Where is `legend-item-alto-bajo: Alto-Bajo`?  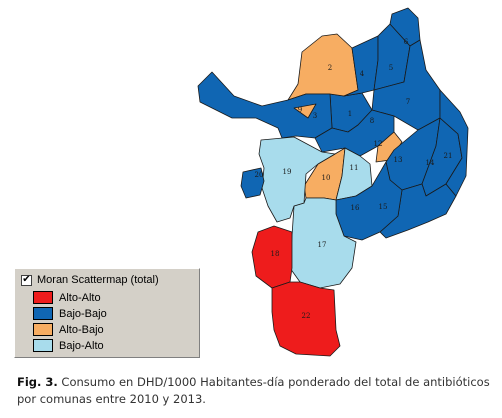 legend-item-alto-bajo: Alto-Bajo is located at coordinates (68, 329).